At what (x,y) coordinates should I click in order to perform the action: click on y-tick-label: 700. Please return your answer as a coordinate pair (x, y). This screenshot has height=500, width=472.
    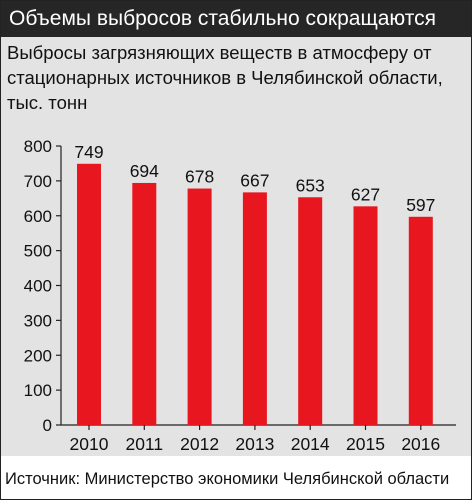
    Looking at the image, I should click on (38, 181).